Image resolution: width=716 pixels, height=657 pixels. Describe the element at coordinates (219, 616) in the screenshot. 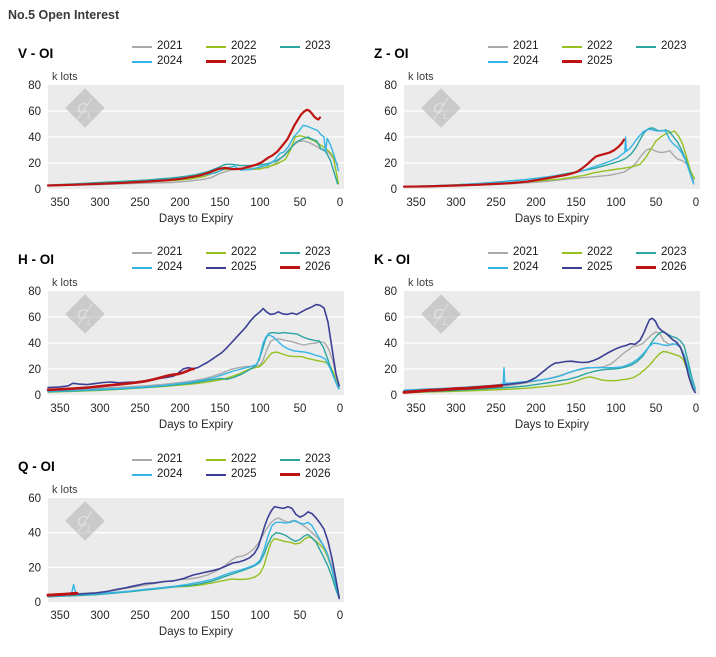

I see `x-tick-label: 150` at that location.